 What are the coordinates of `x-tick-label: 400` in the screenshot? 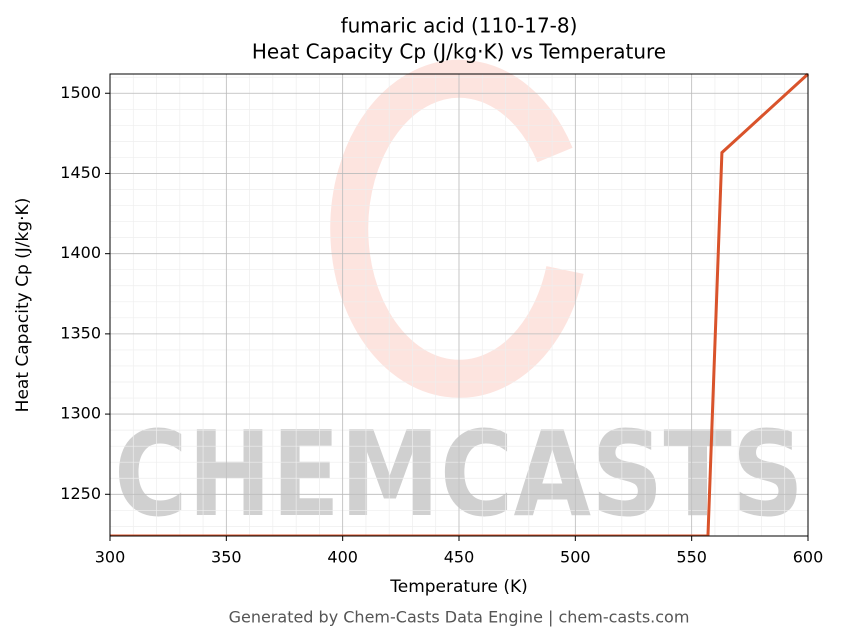 It's located at (342, 557).